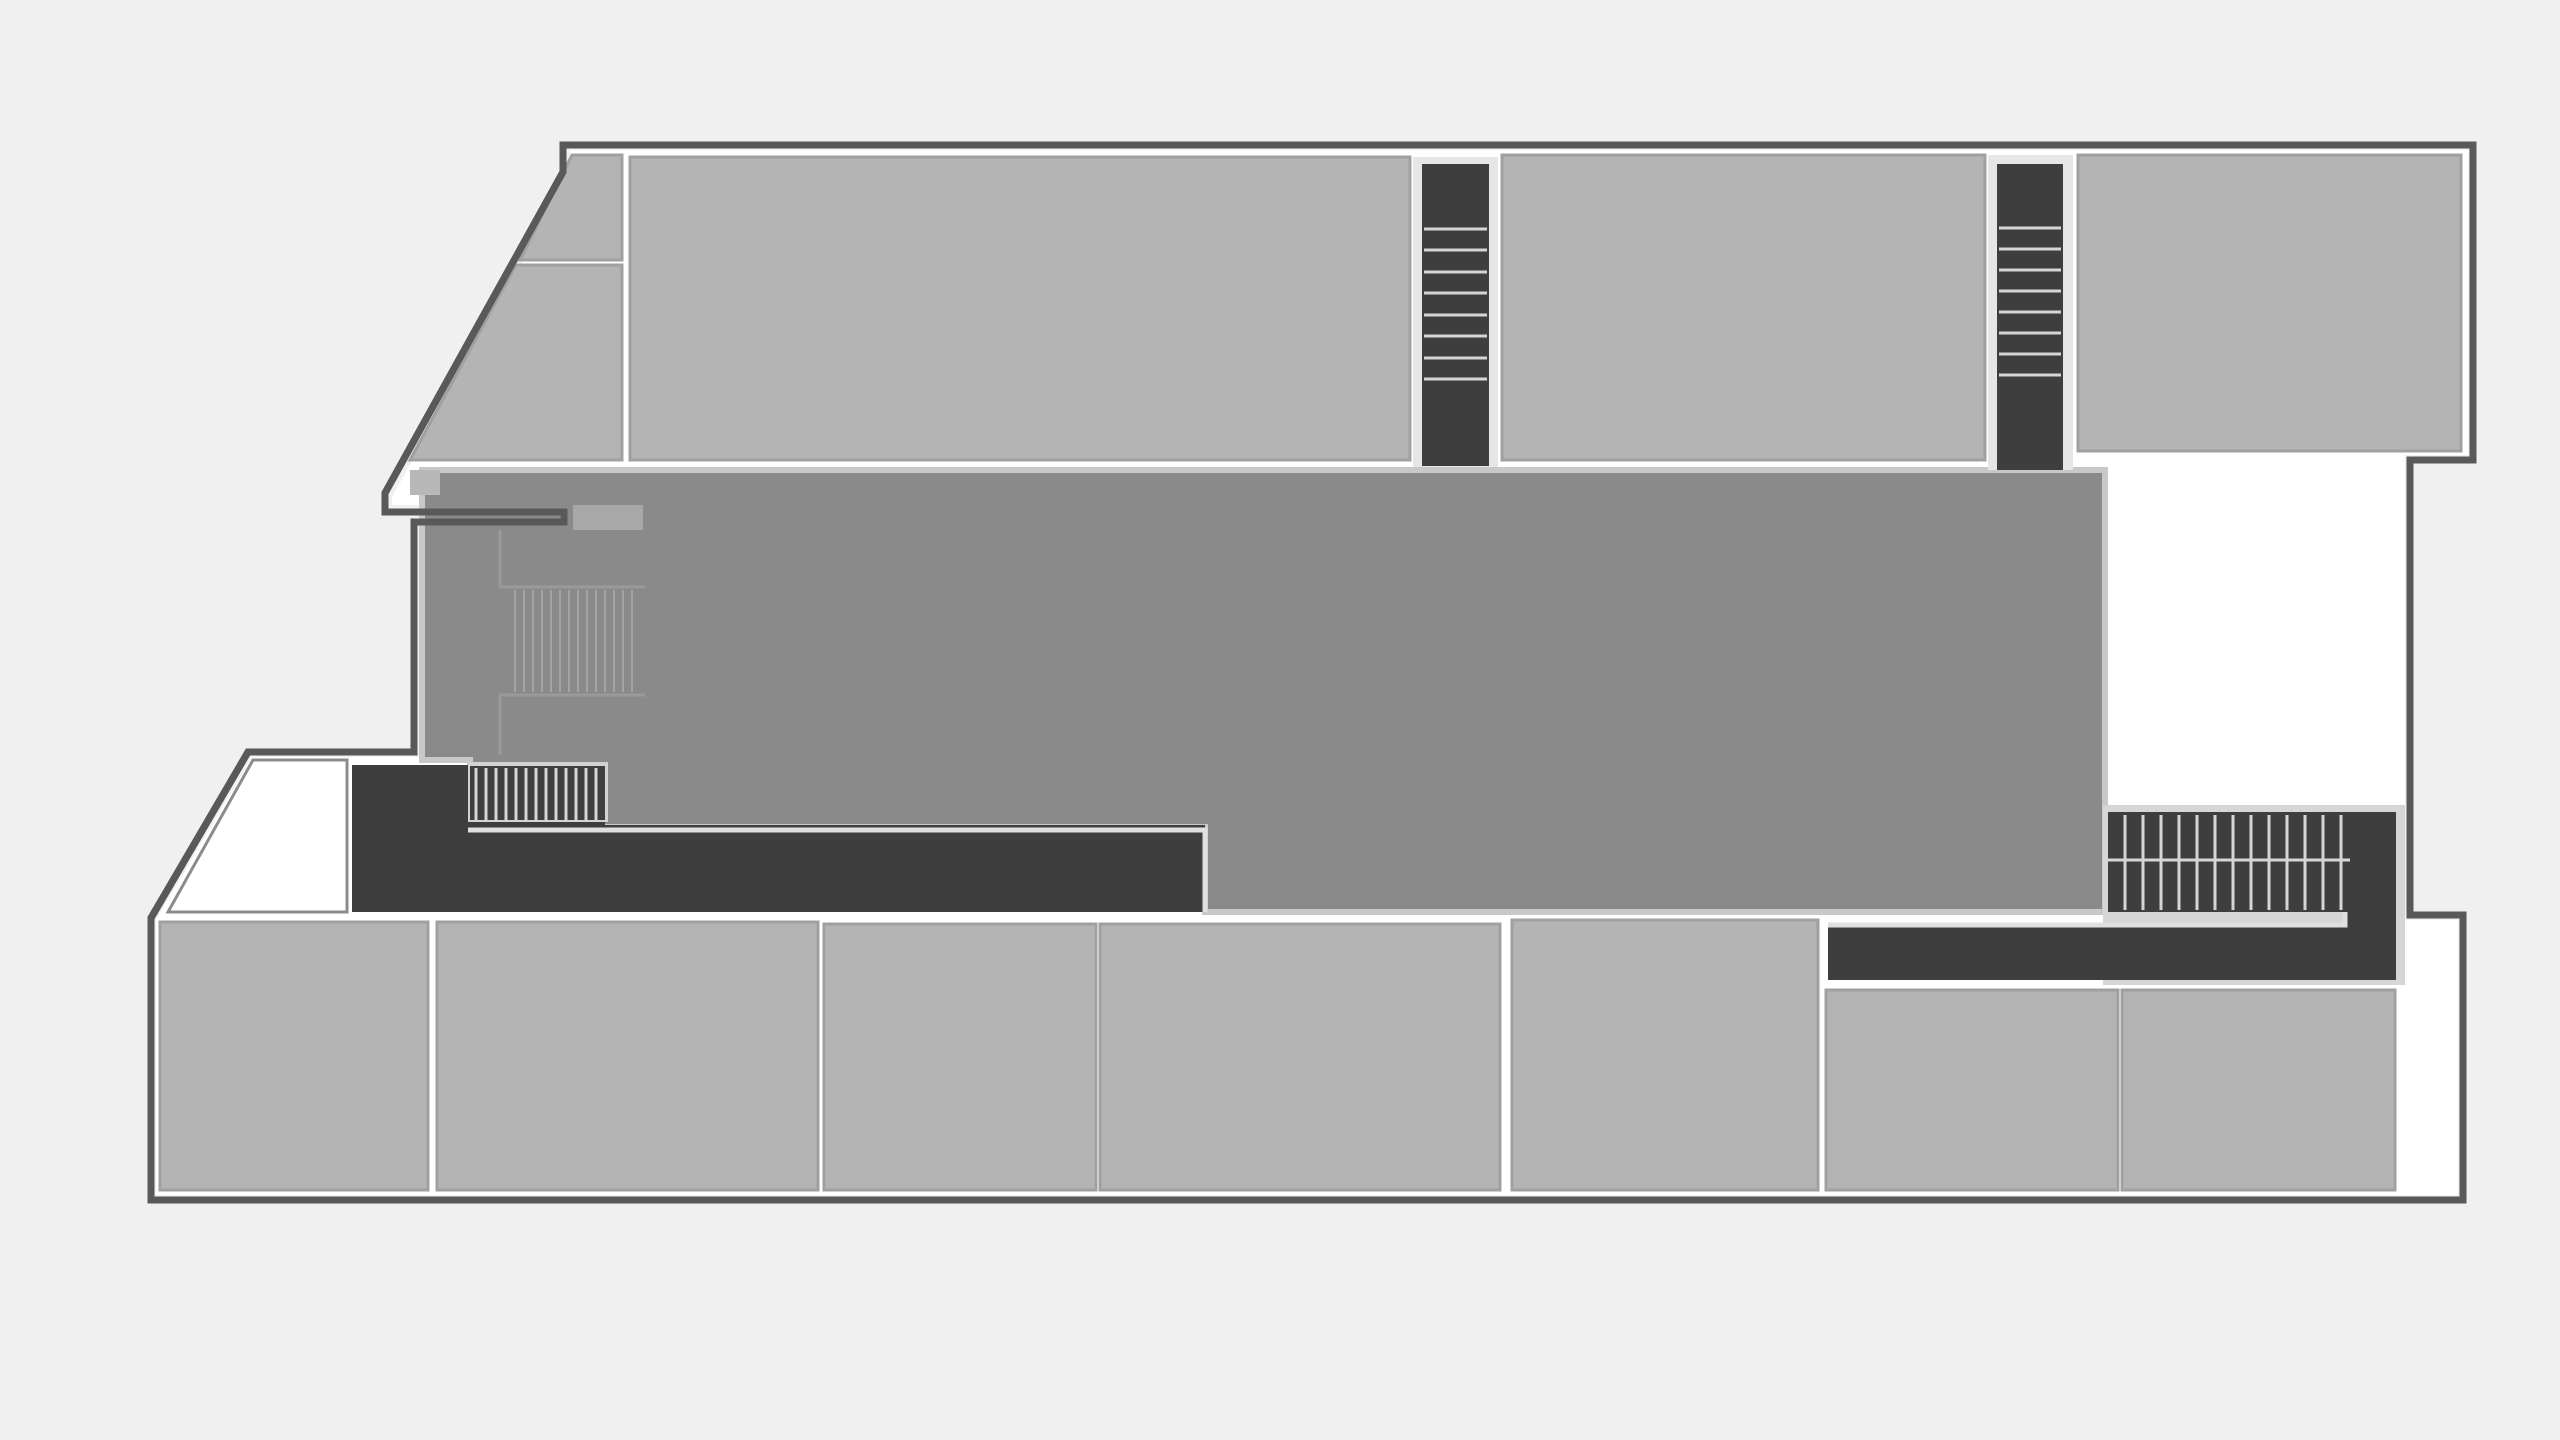 The image size is (2560, 1440). I want to click on room-top-corner-small, so click(570, 207).